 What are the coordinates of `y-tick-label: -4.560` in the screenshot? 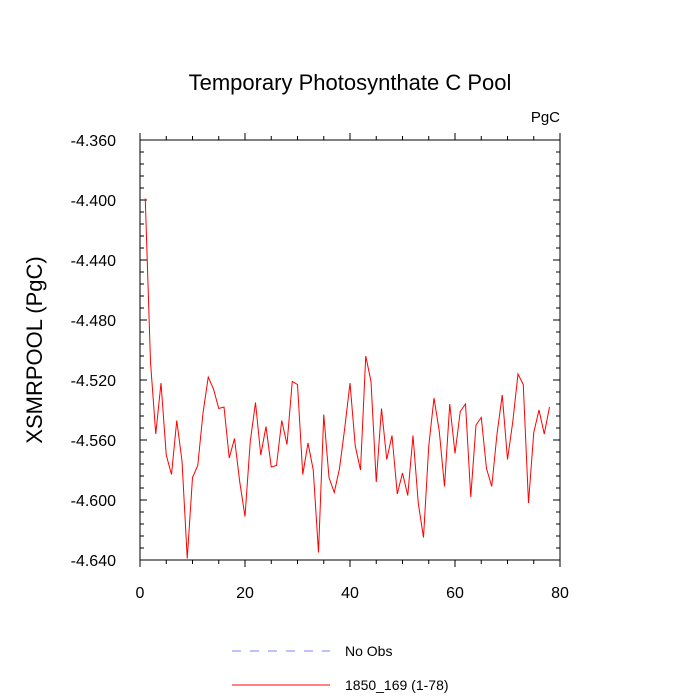 It's located at (93, 441).